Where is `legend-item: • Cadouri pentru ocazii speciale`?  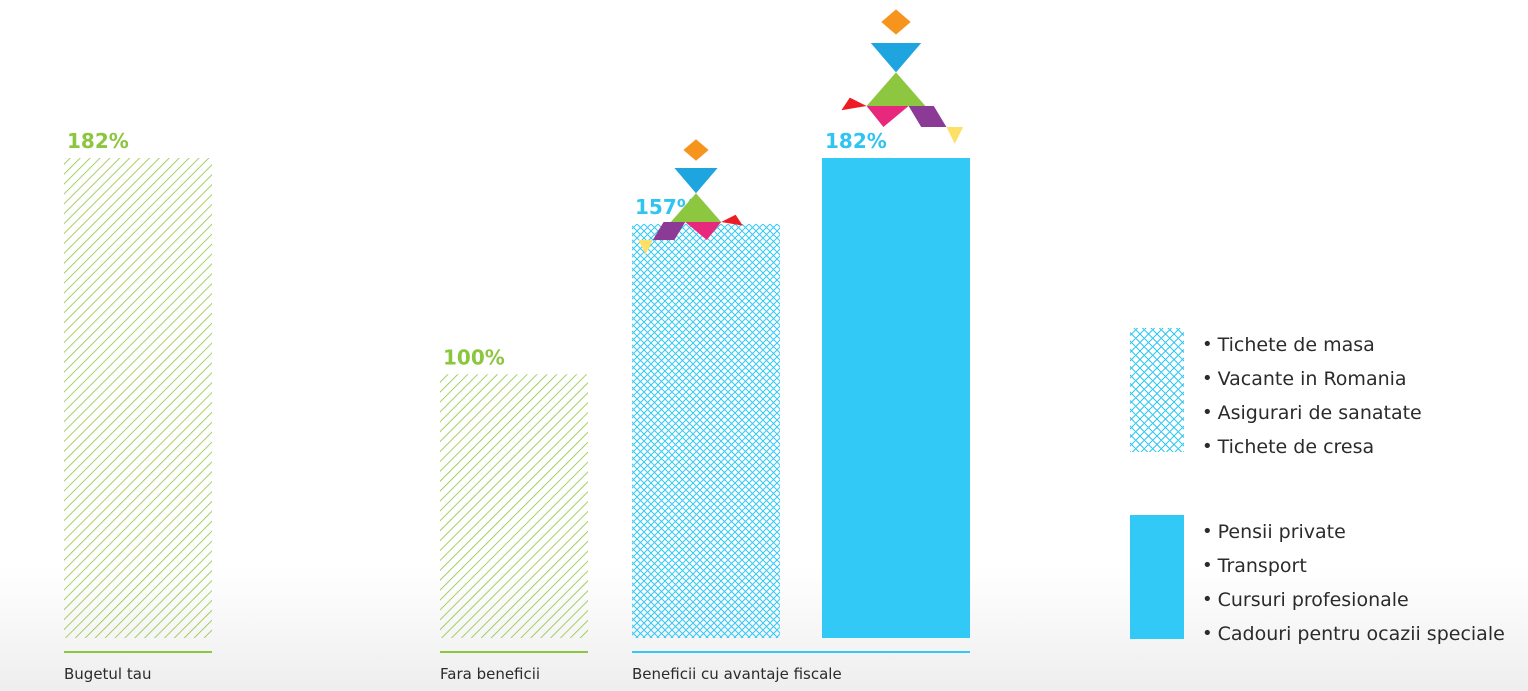
legend-item: • Cadouri pentru ocazii speciale is located at coordinates (1353, 634).